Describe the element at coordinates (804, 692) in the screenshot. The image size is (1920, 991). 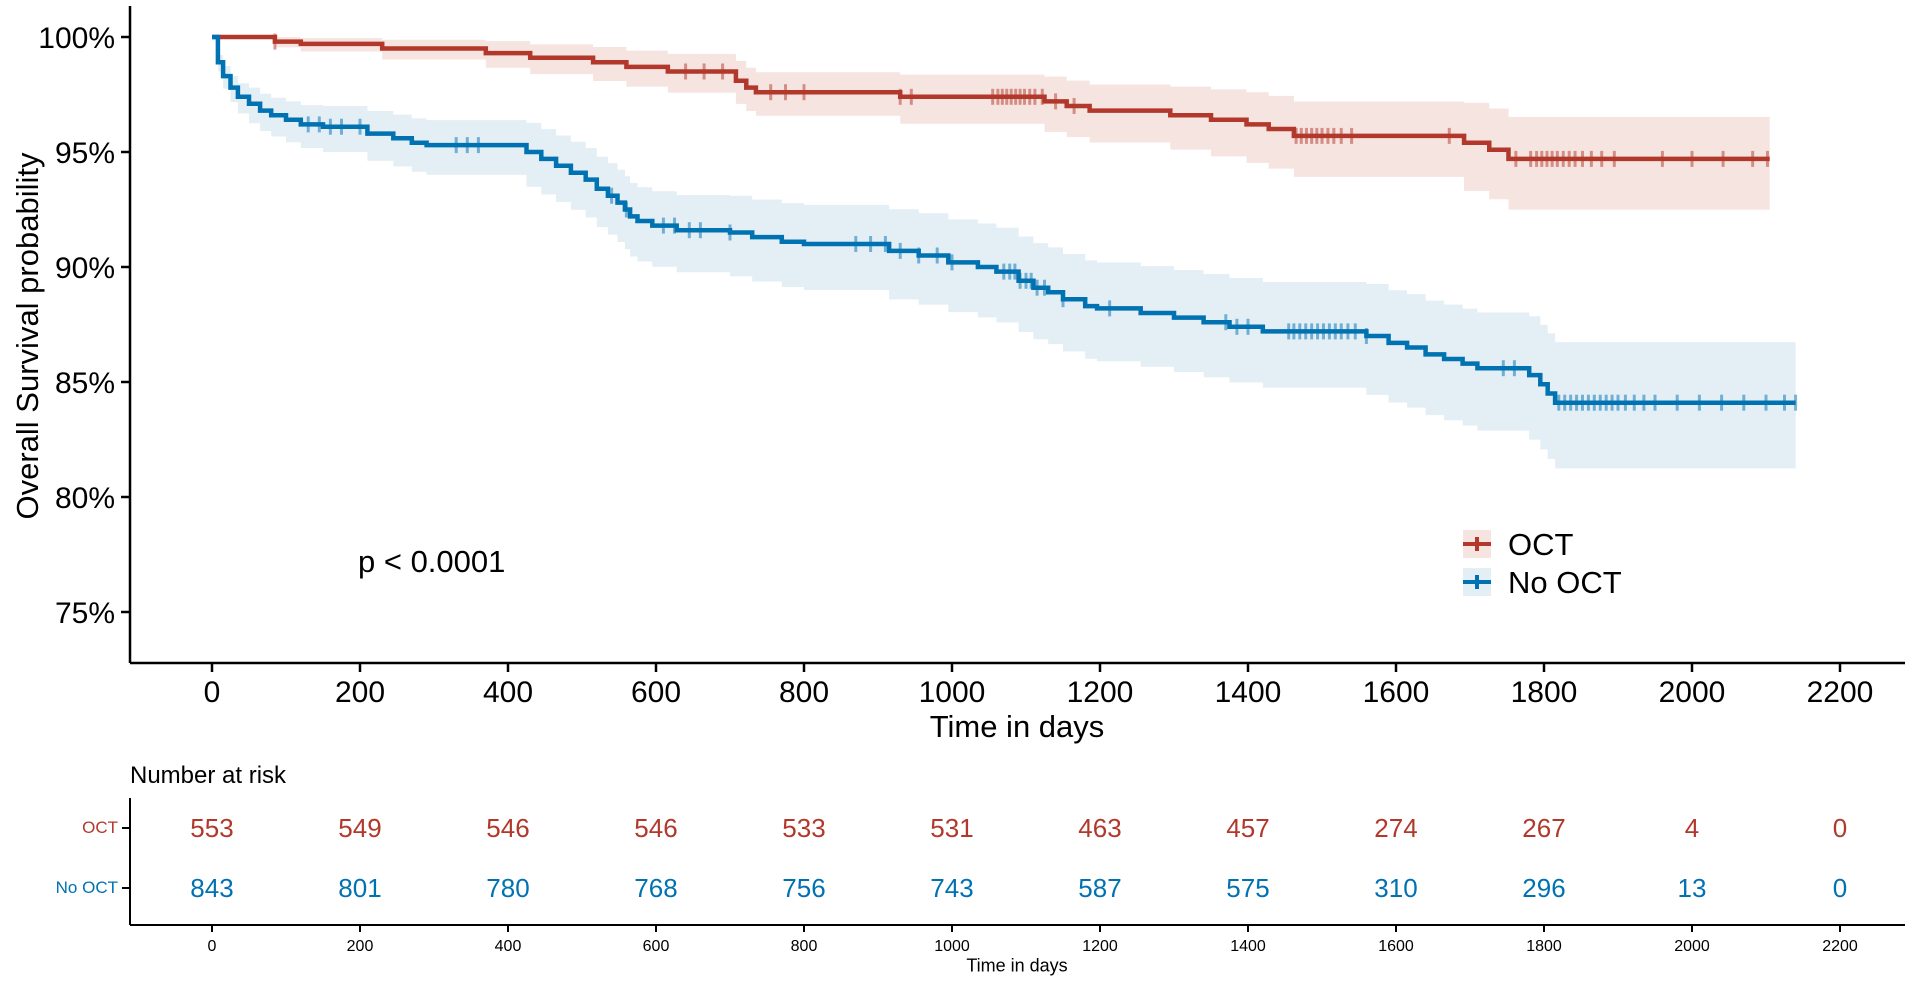
I see `x-axis-tick-label: 800` at that location.